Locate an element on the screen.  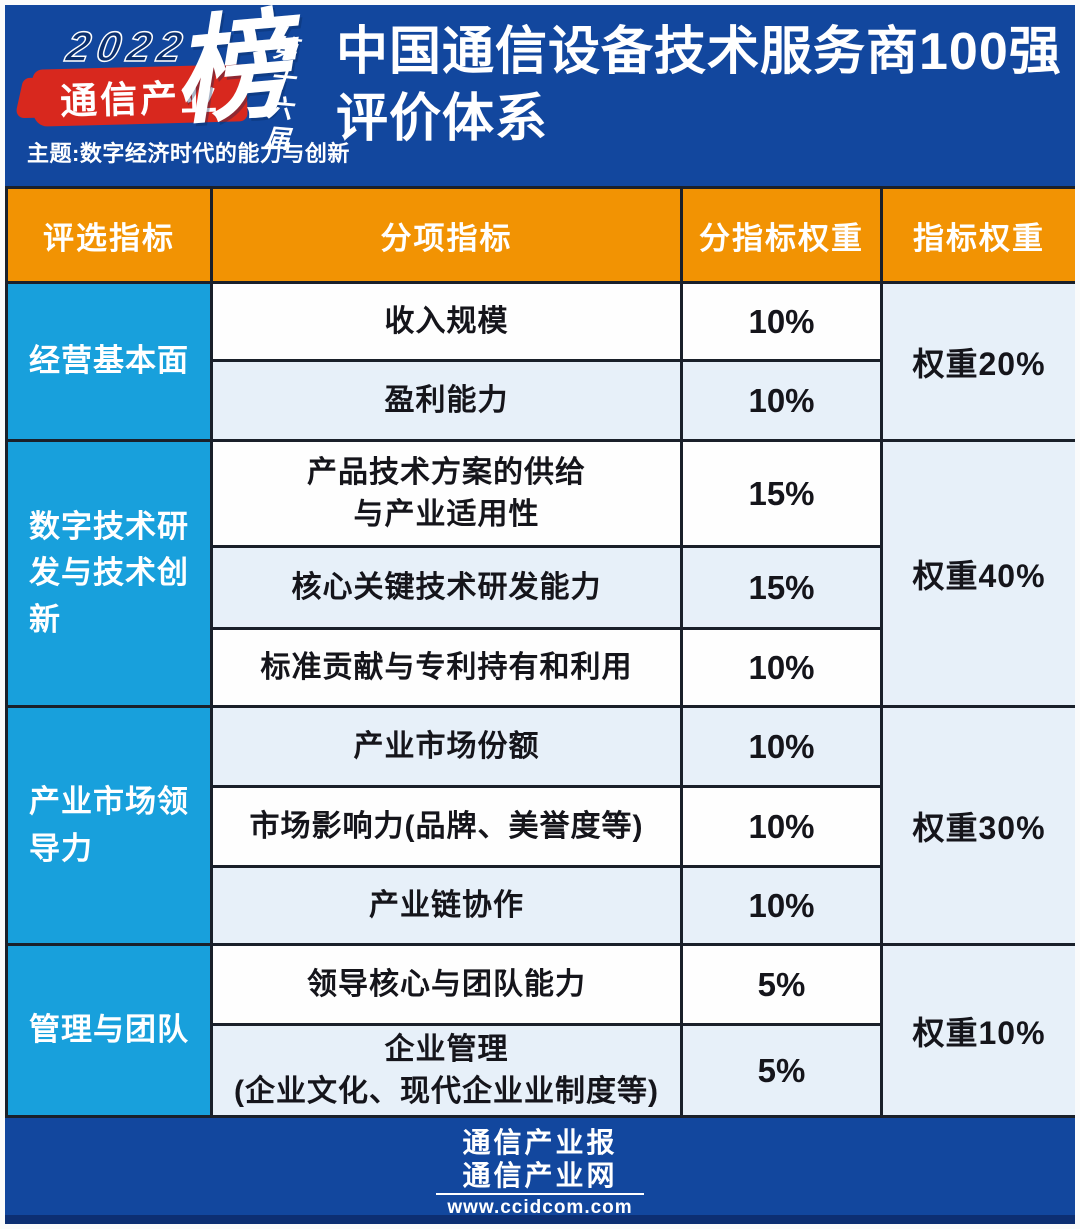
weight-cell-group3: 权重30% is located at coordinates (977, 825).